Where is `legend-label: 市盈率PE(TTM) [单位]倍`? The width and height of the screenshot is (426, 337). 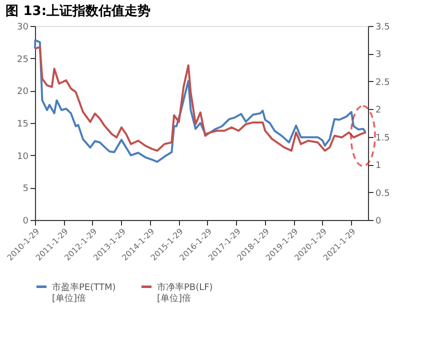 legend-label: 市盈率PE(TTM) [单位]倍 is located at coordinates (84, 293).